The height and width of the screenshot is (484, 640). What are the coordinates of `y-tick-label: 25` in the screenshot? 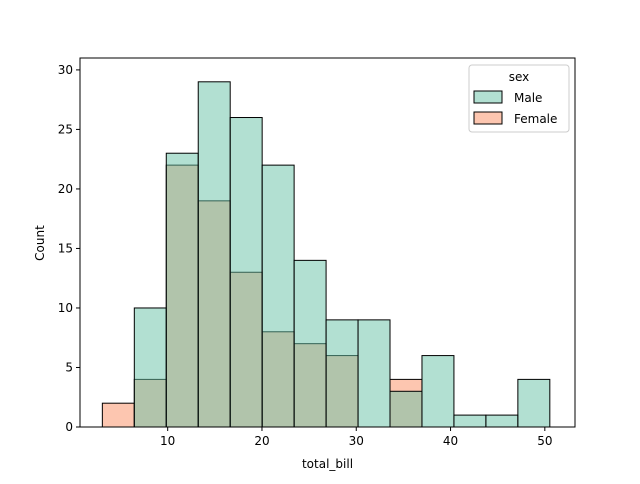 It's located at (65, 129).